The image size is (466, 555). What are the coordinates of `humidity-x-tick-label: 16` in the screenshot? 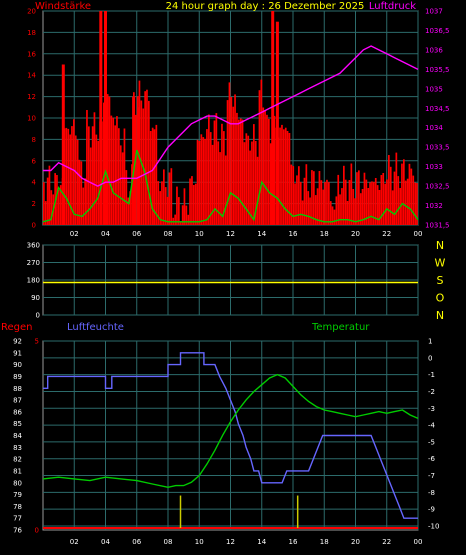 It's located at (293, 542).